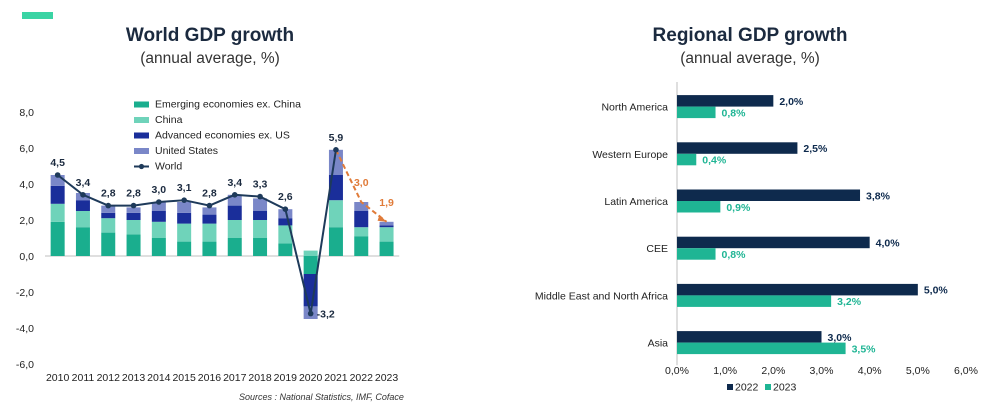 The height and width of the screenshot is (408, 1000). What do you see at coordinates (714, 161) in the screenshot?
I see `region-value-label: 0,4%` at bounding box center [714, 161].